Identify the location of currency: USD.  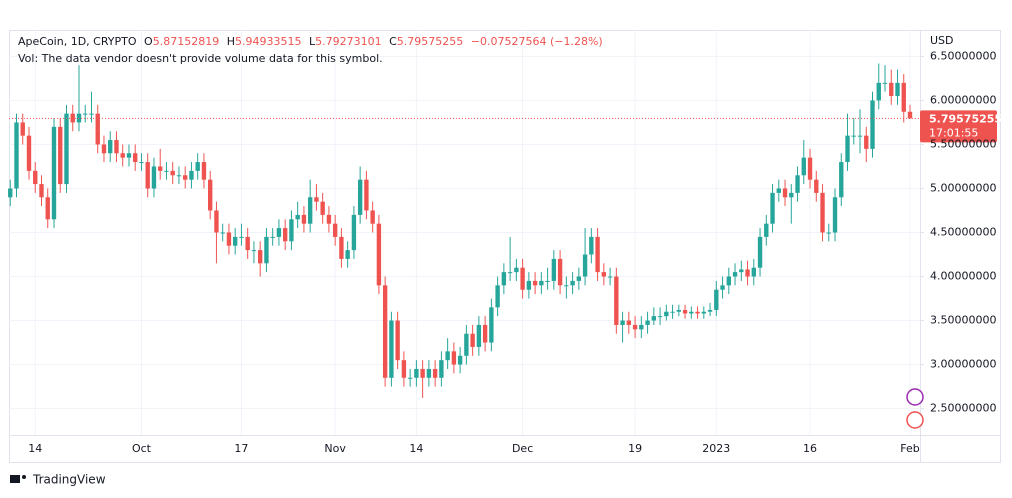
(942, 40).